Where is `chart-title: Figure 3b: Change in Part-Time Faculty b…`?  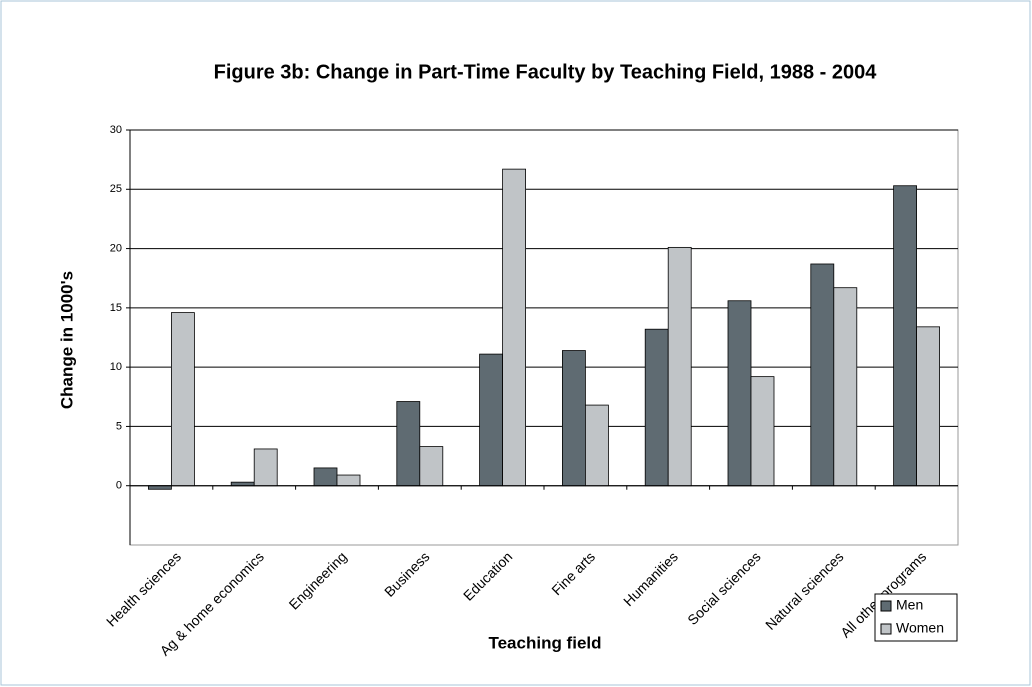 chart-title: Figure 3b: Change in Part-Time Faculty b… is located at coordinates (546, 72).